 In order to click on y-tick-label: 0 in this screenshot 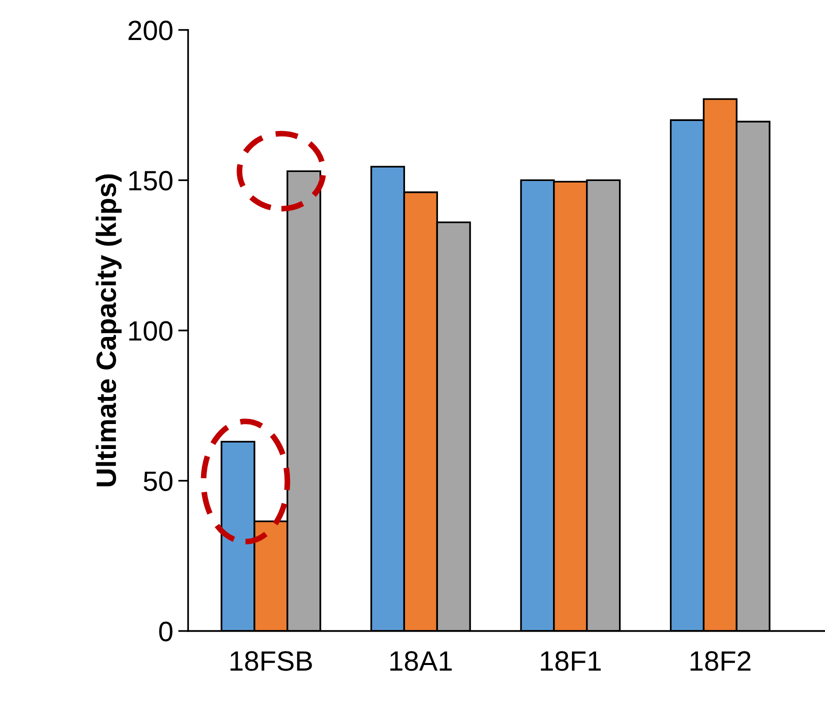, I will do `click(165, 632)`.